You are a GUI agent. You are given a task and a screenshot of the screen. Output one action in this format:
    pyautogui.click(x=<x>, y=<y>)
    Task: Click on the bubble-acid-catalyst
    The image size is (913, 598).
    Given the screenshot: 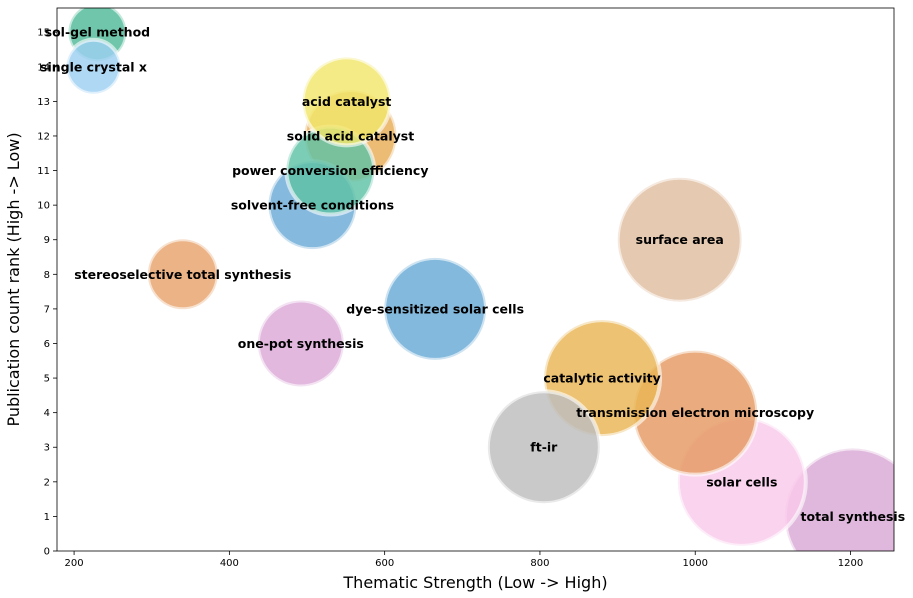 What is the action you would take?
    pyautogui.click(x=346, y=101)
    